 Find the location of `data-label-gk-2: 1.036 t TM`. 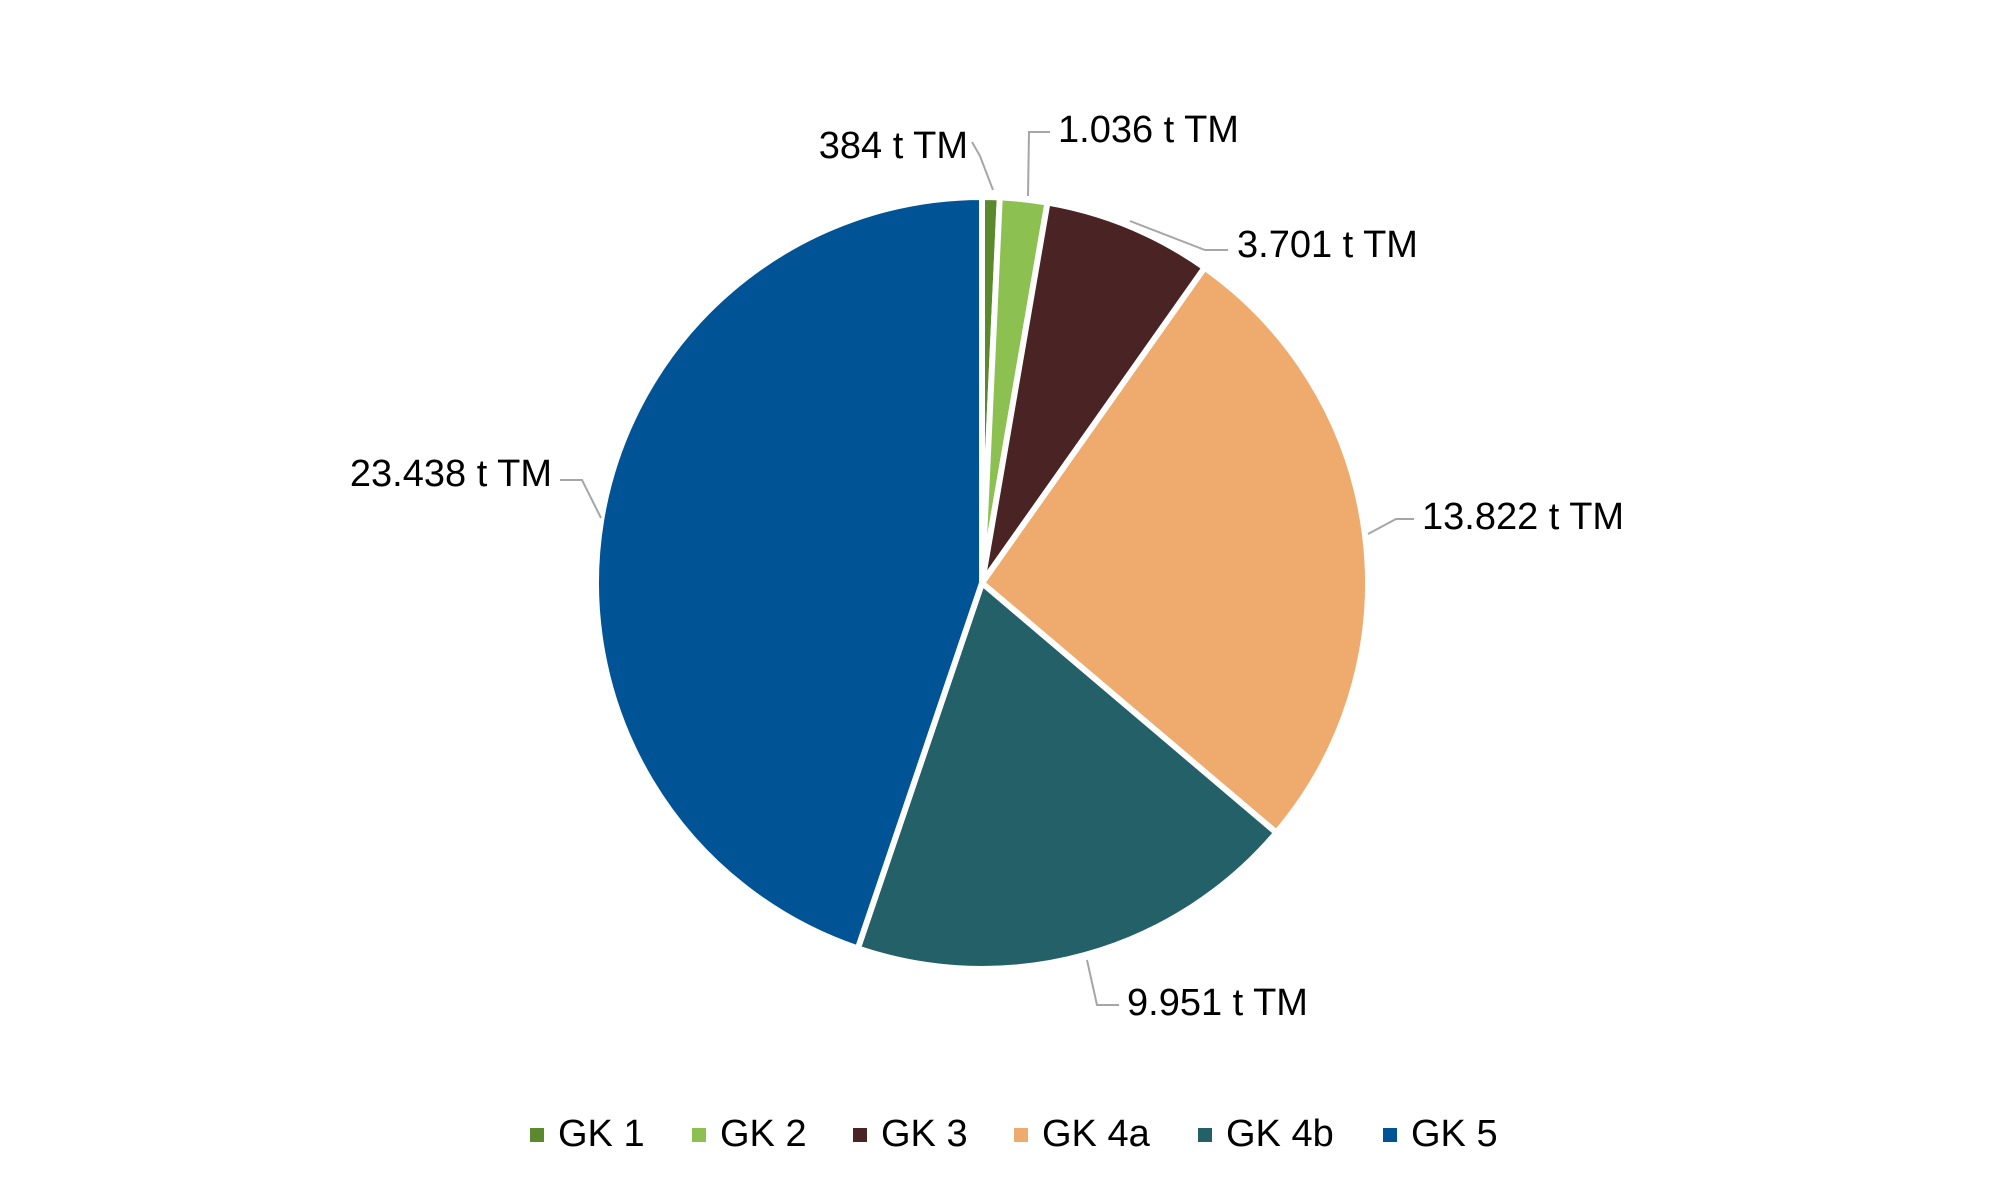

data-label-gk-2: 1.036 t TM is located at coordinates (1148, 130).